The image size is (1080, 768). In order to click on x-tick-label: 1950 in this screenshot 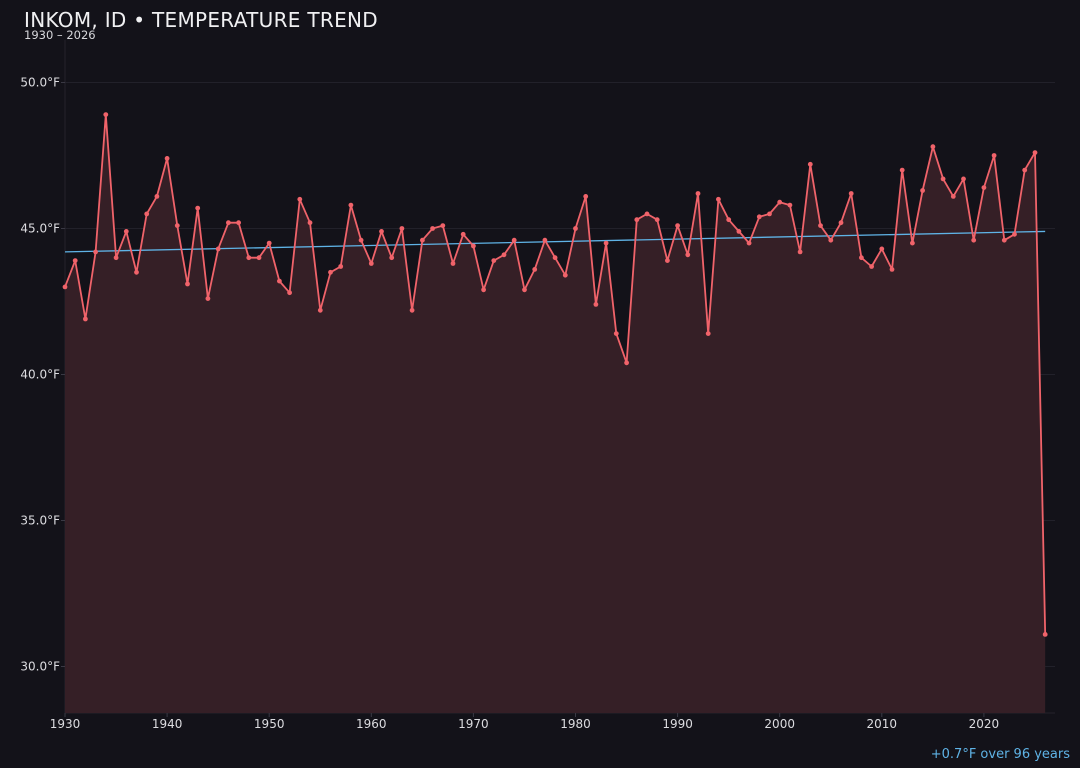, I will do `click(269, 724)`.